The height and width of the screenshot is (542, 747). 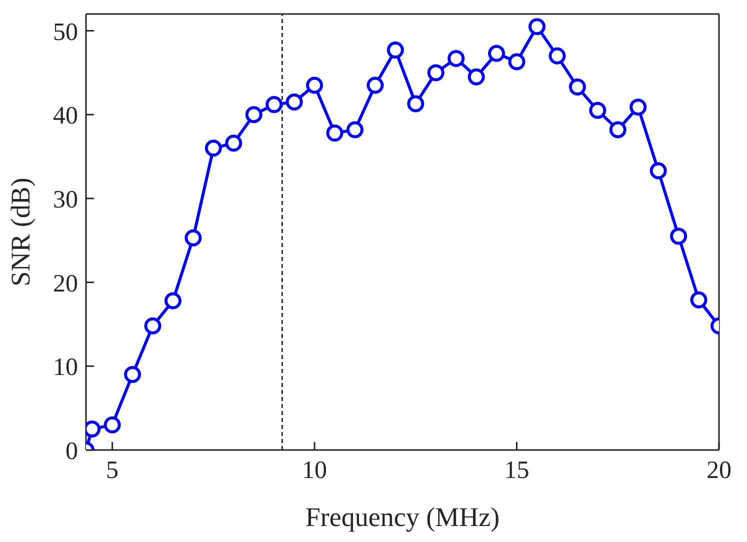 What do you see at coordinates (65, 368) in the screenshot?
I see `y-tick-label: 10` at bounding box center [65, 368].